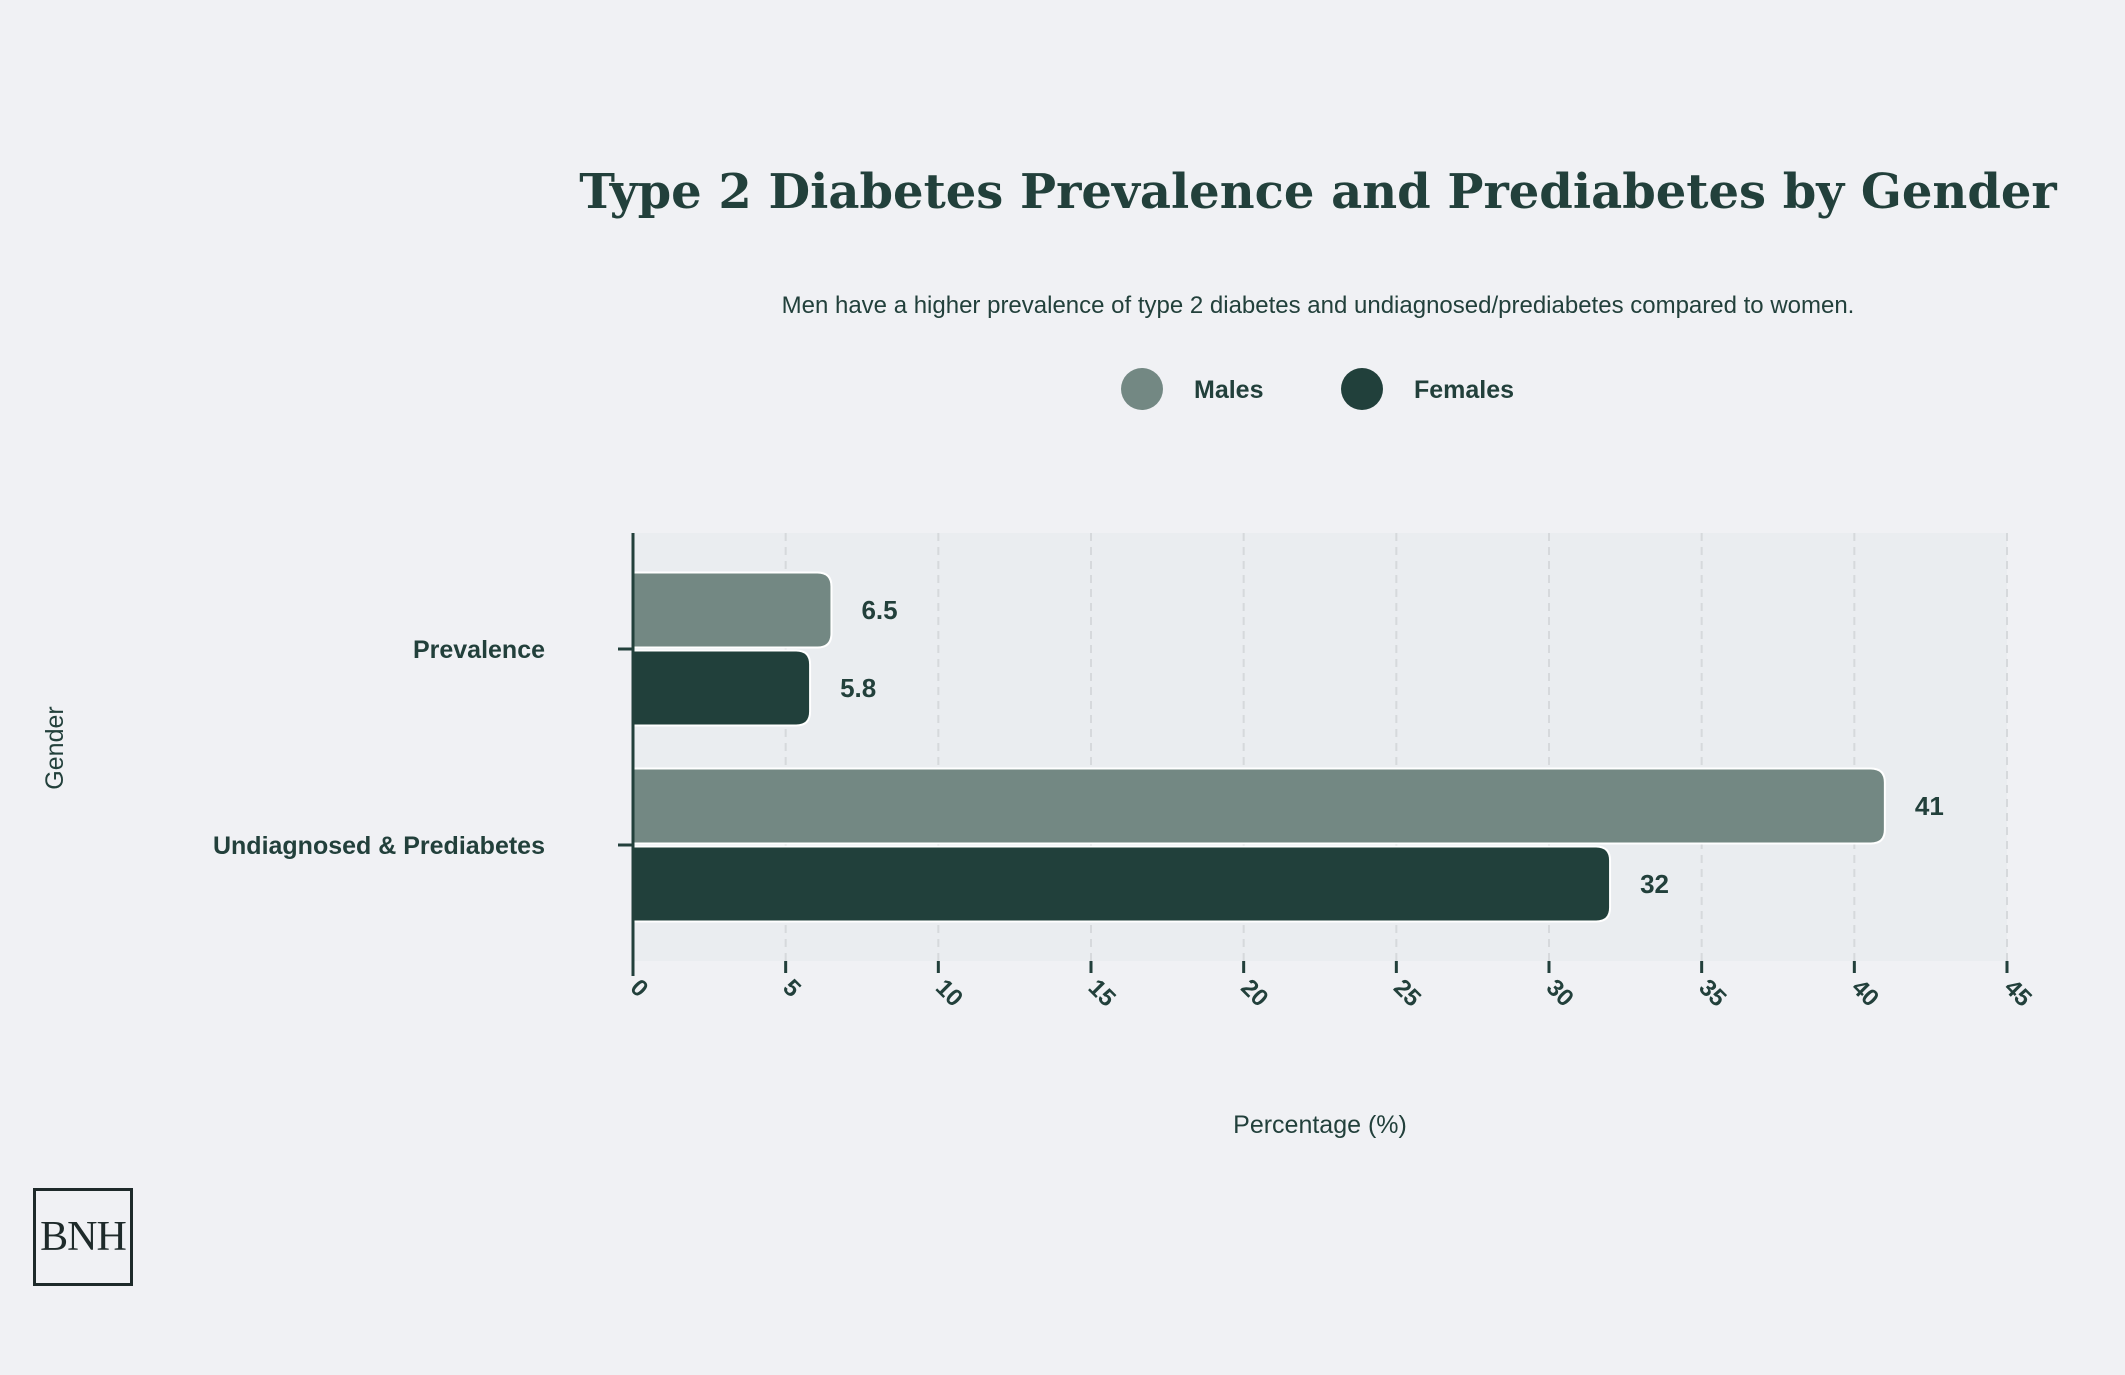 Image resolution: width=2125 pixels, height=1375 pixels. What do you see at coordinates (858, 688) in the screenshot?
I see `value-label: 5.8` at bounding box center [858, 688].